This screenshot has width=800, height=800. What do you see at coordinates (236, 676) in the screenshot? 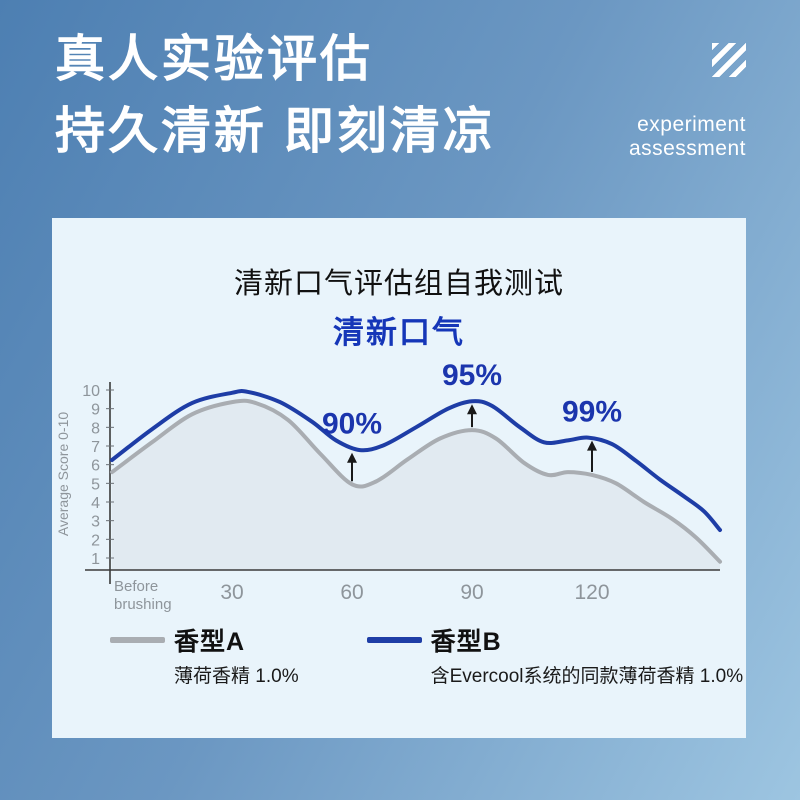
I see `legend-desc-scent-a: 薄荷香精 1.0%` at bounding box center [236, 676].